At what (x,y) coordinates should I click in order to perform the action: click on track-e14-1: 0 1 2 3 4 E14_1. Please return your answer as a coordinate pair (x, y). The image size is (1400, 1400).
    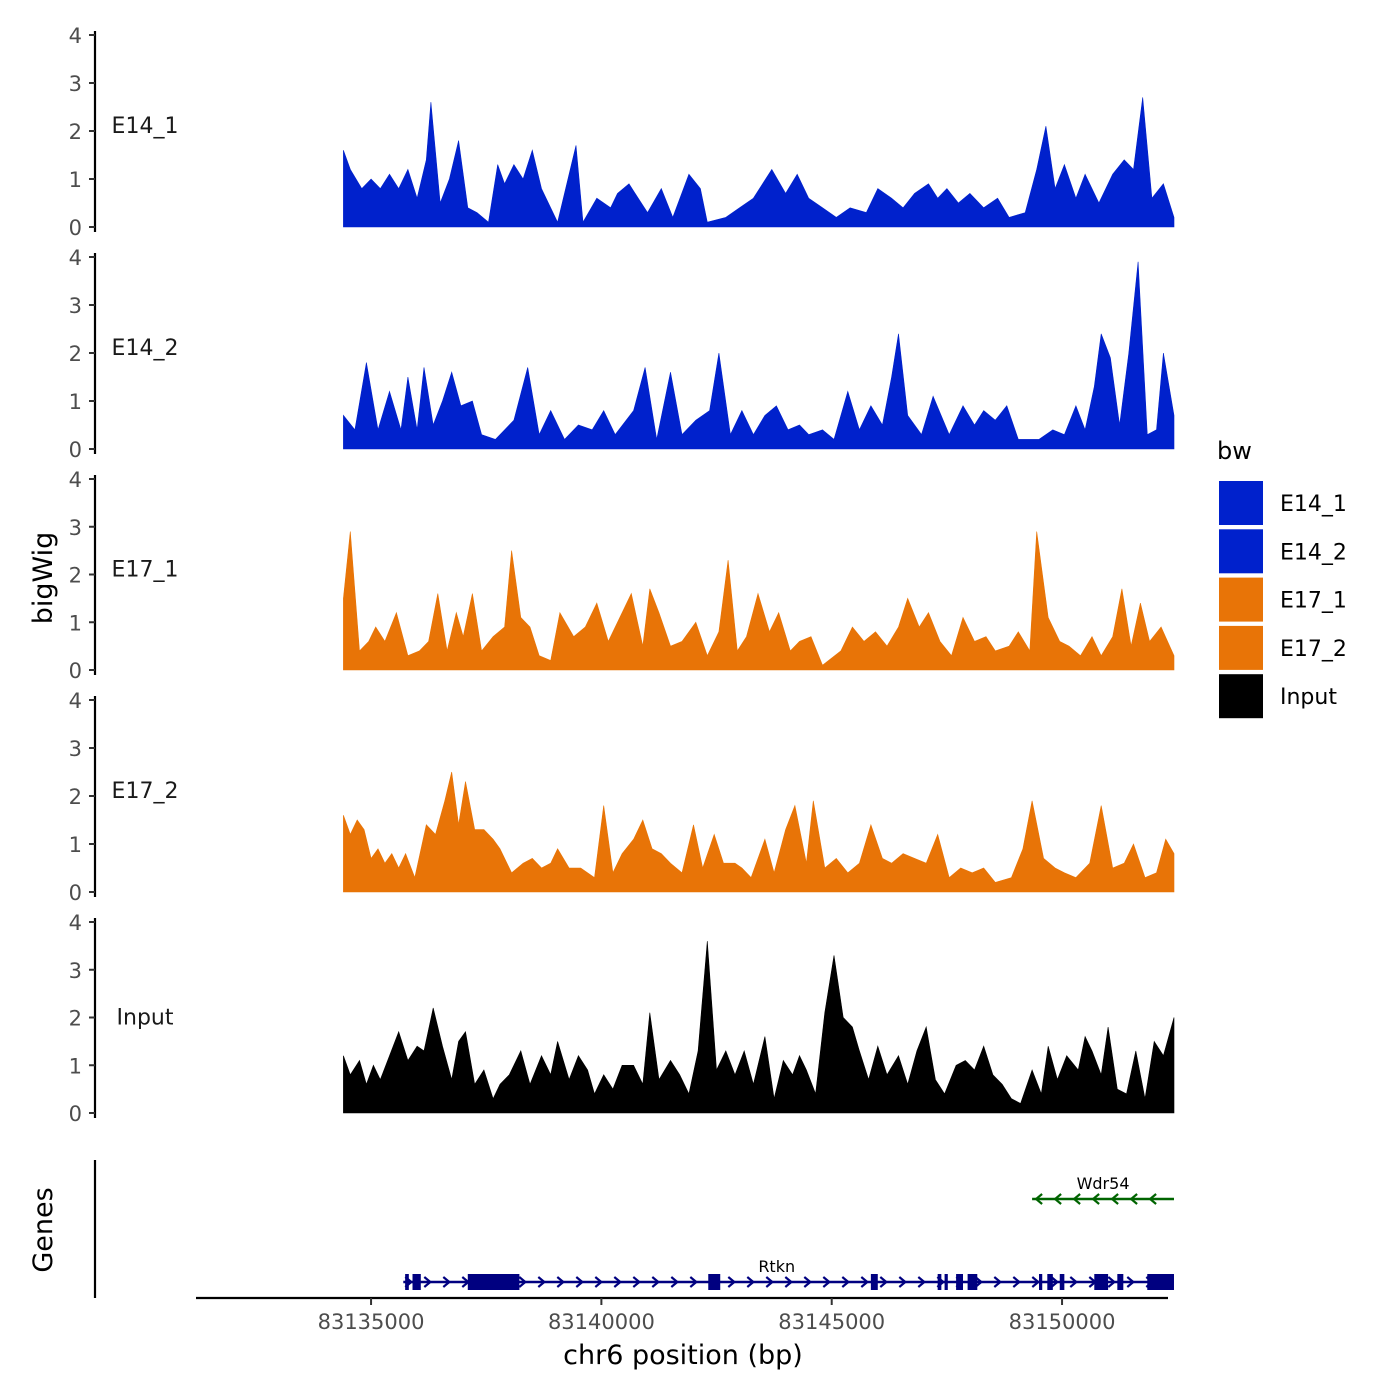
    Looking at the image, I should click on (622, 132).